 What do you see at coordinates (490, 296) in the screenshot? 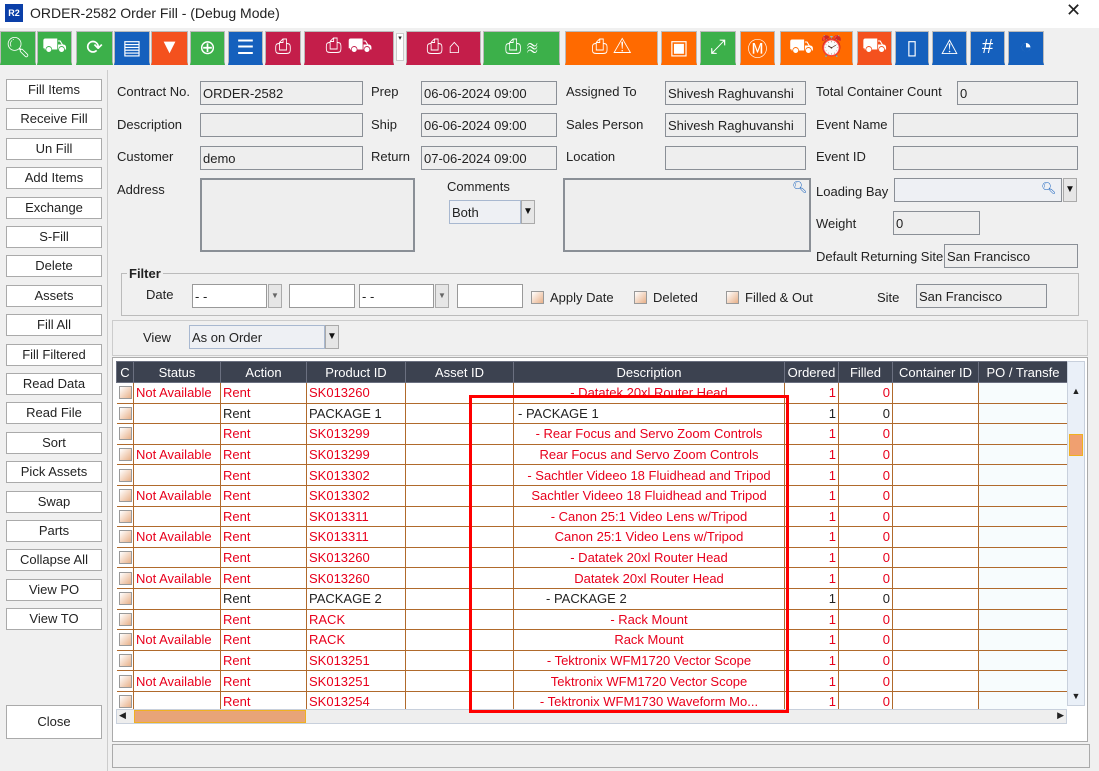
I see `time-to-field` at bounding box center [490, 296].